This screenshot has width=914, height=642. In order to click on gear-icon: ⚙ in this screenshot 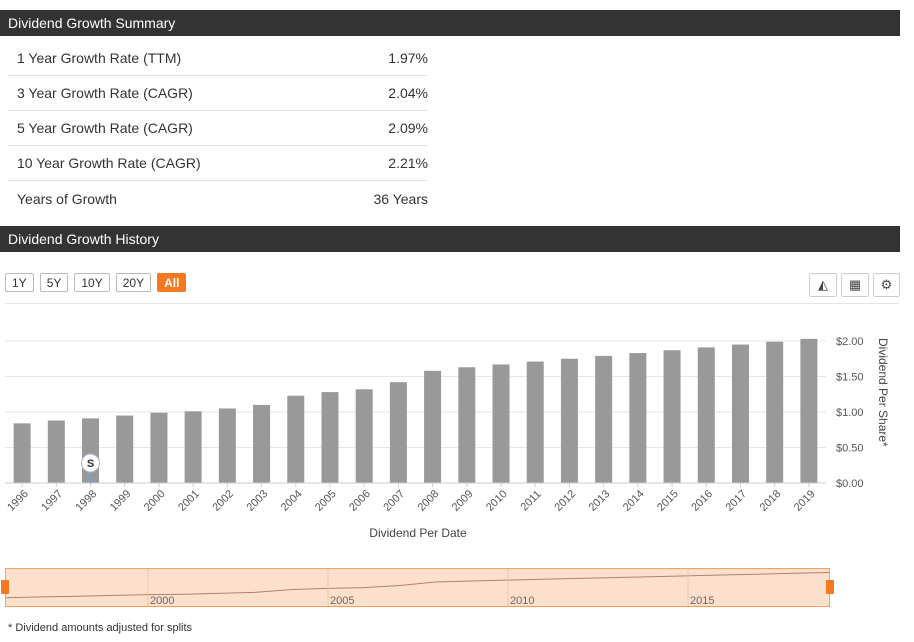, I will do `click(886, 284)`.